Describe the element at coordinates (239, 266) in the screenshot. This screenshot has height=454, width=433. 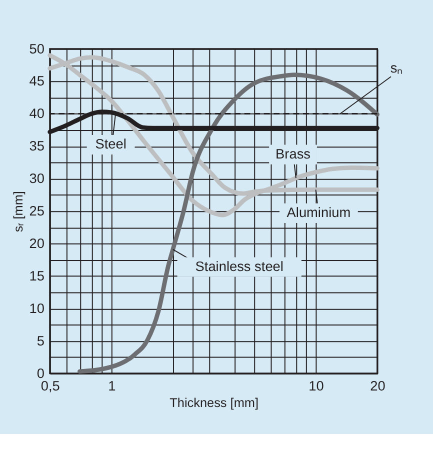
I see `annotation: Stainless steel` at that location.